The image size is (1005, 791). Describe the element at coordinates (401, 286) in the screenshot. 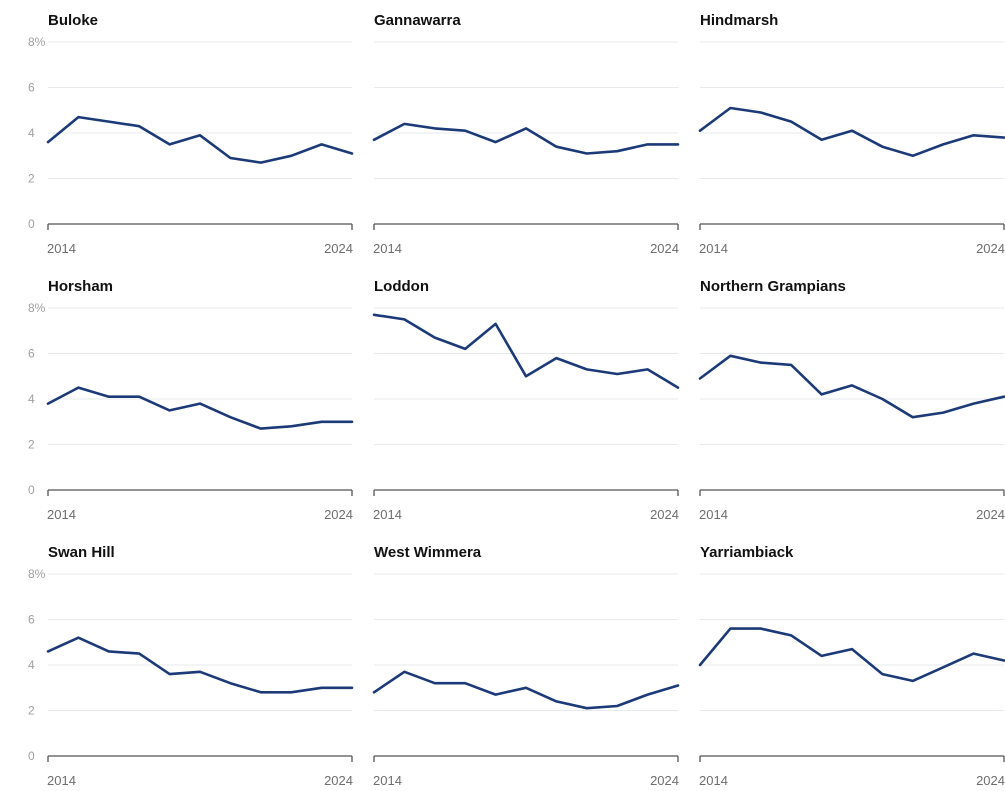

I see `panel-title: Loddon` at that location.